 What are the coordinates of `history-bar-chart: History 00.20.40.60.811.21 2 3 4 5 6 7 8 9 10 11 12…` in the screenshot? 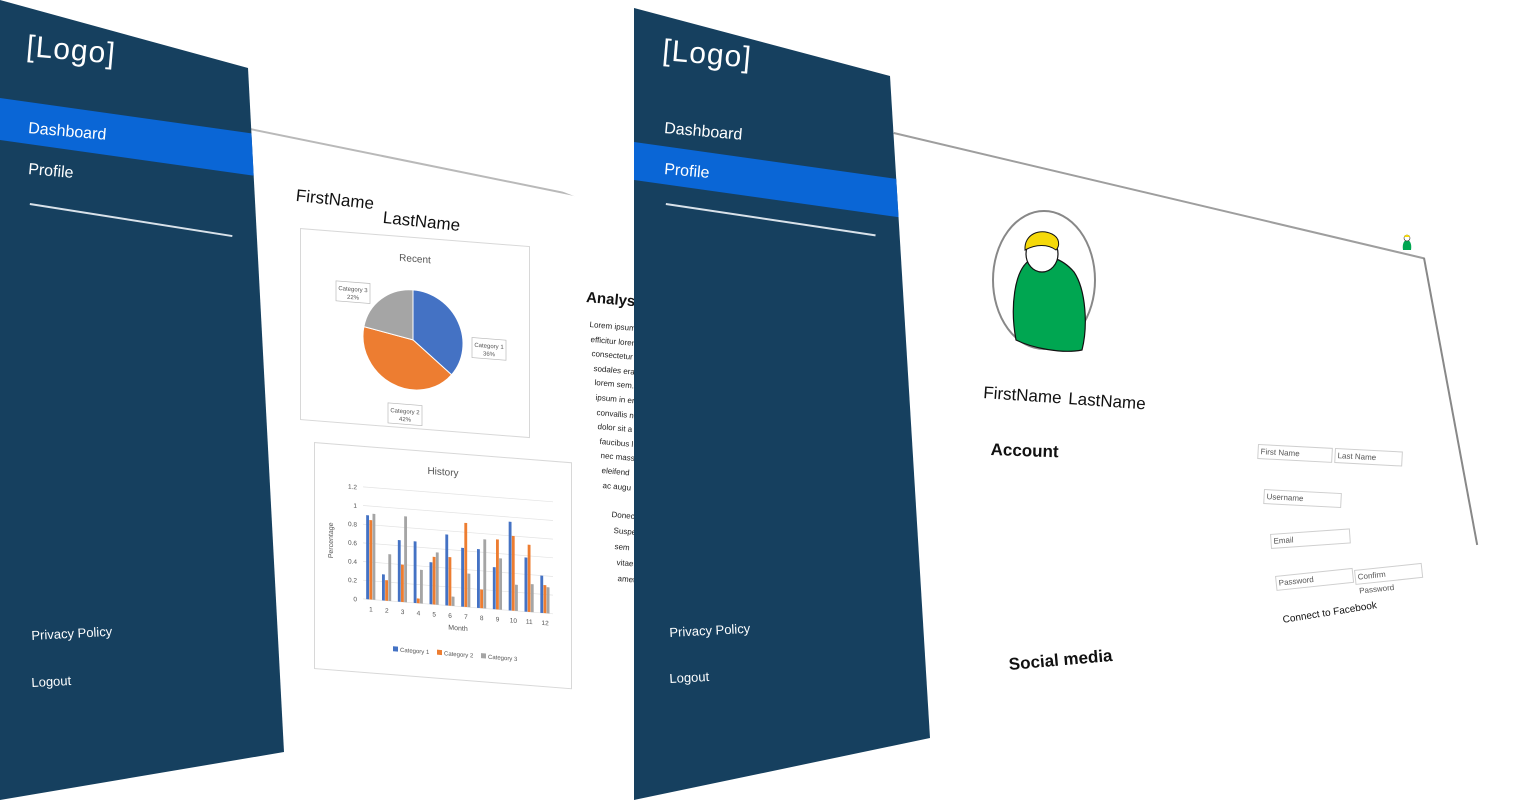 It's located at (440, 564).